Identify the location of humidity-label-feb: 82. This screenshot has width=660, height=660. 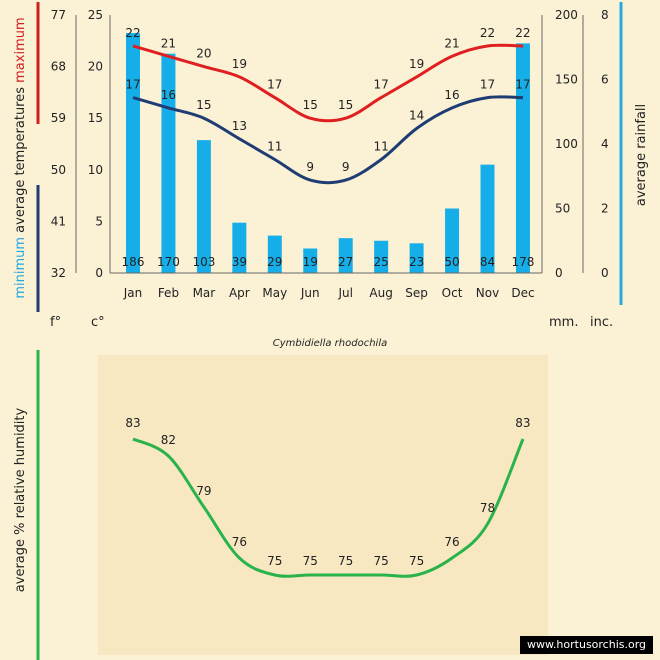
(168, 440).